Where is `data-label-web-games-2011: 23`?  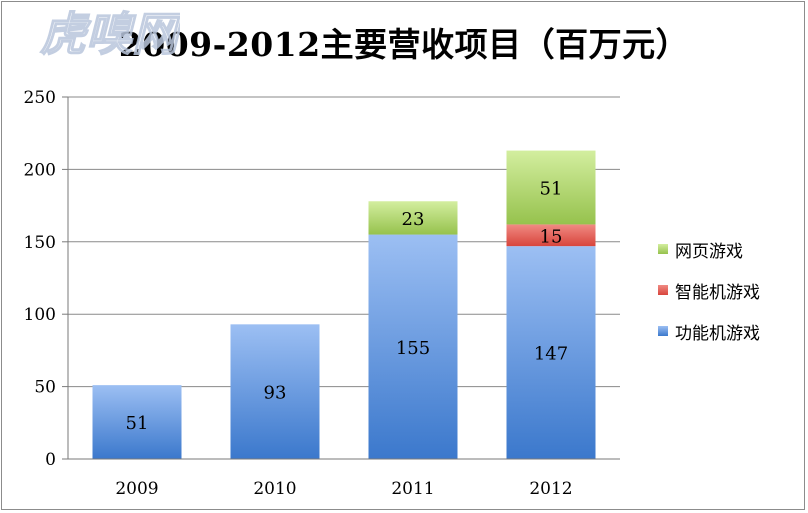
data-label-web-games-2011: 23 is located at coordinates (413, 219).